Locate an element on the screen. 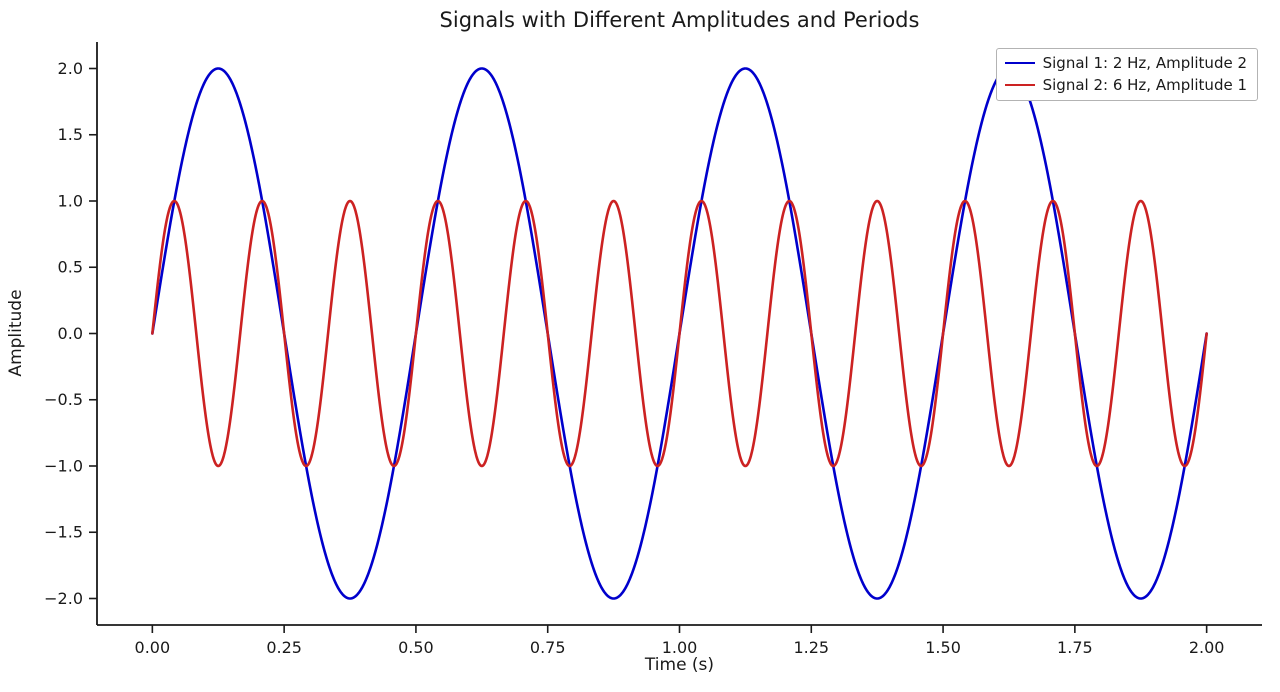 The image size is (1280, 692). y-tick-label: 1.5 is located at coordinates (70, 134).